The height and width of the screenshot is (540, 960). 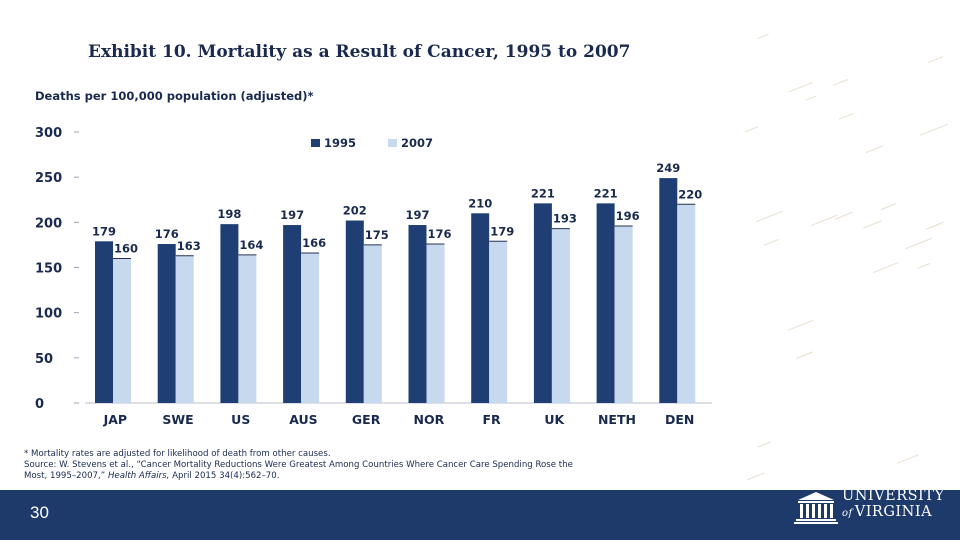 What do you see at coordinates (686, 303) in the screenshot?
I see `bar-2007-den` at bounding box center [686, 303].